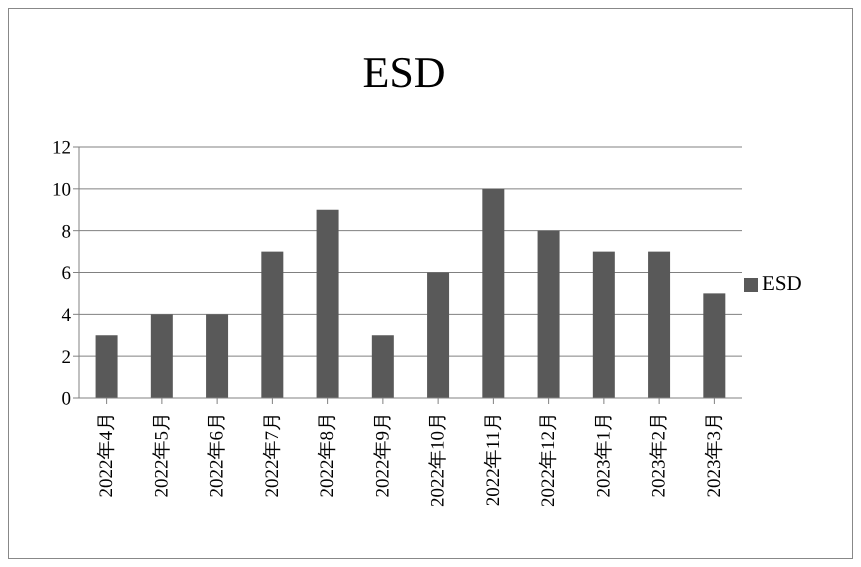 The height and width of the screenshot is (567, 861). I want to click on x-tick-label: 2023年3月, so click(714, 455).